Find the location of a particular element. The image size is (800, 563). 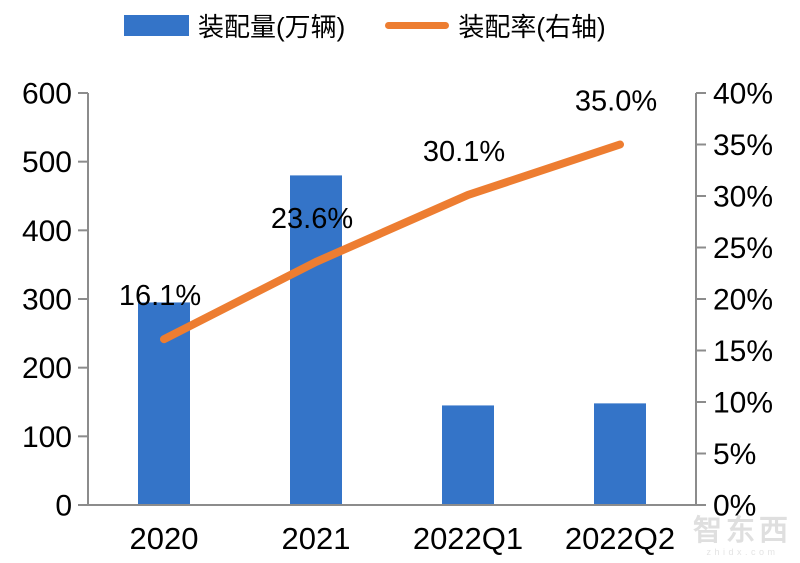

right-axis-tick-label: 15% is located at coordinates (743, 351).